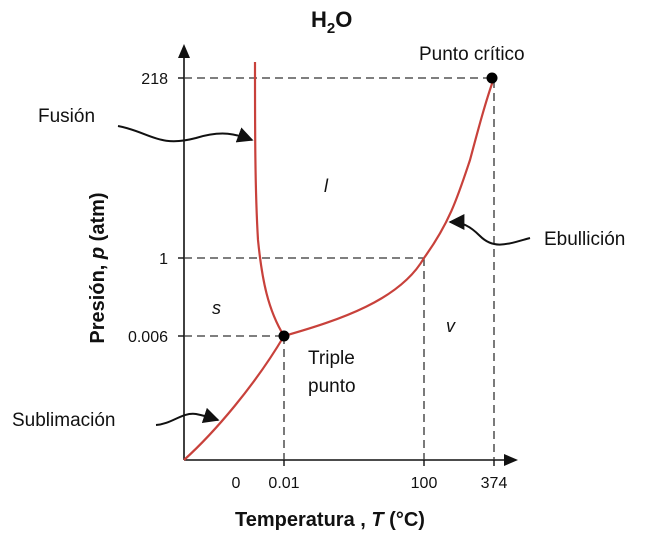 The height and width of the screenshot is (541, 651). Describe the element at coordinates (494, 483) in the screenshot. I see `x-tick-label-374: 374` at that location.